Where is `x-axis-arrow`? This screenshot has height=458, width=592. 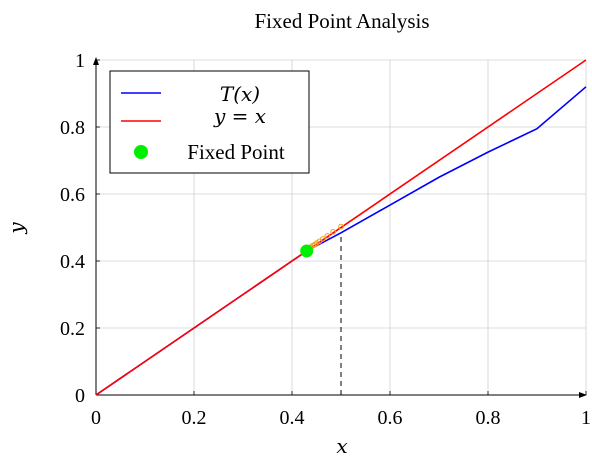
x-axis-arrow is located at coordinates (583, 395).